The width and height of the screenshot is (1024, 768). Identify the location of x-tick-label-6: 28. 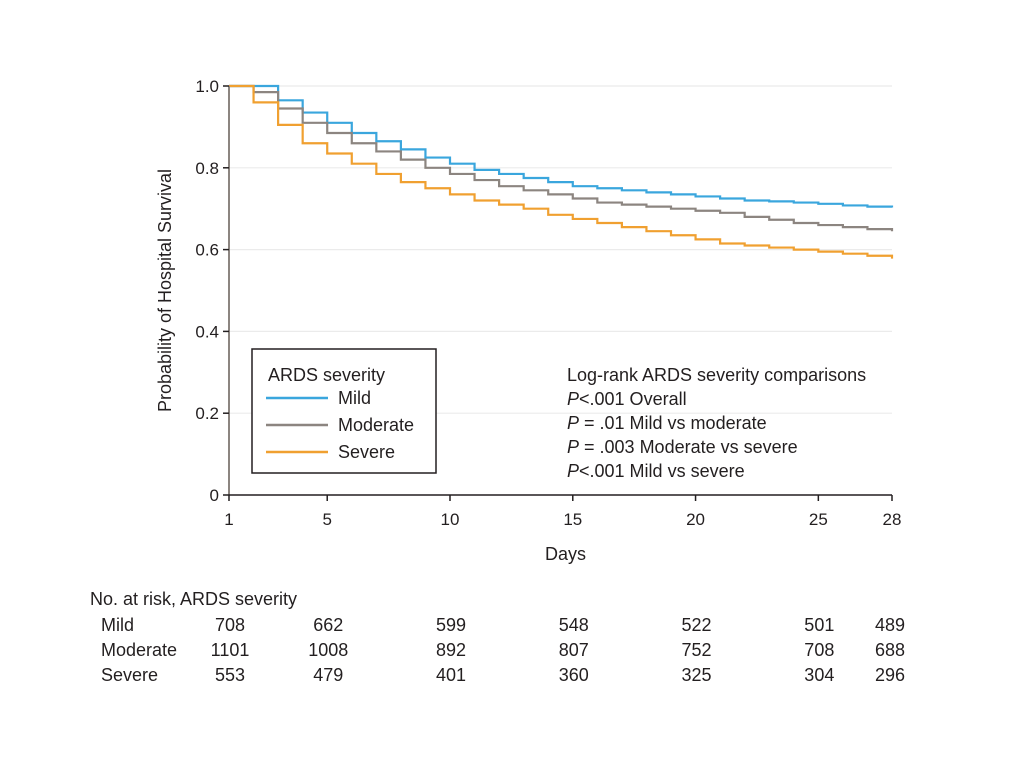
(892, 519).